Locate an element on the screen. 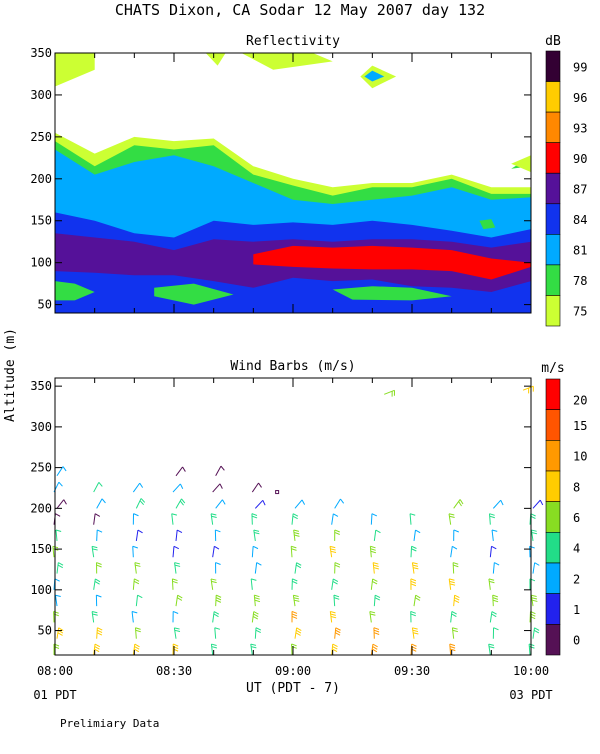 This screenshot has width=600, height=754. reflectivity-colorbar-label: 90 is located at coordinates (580, 159).